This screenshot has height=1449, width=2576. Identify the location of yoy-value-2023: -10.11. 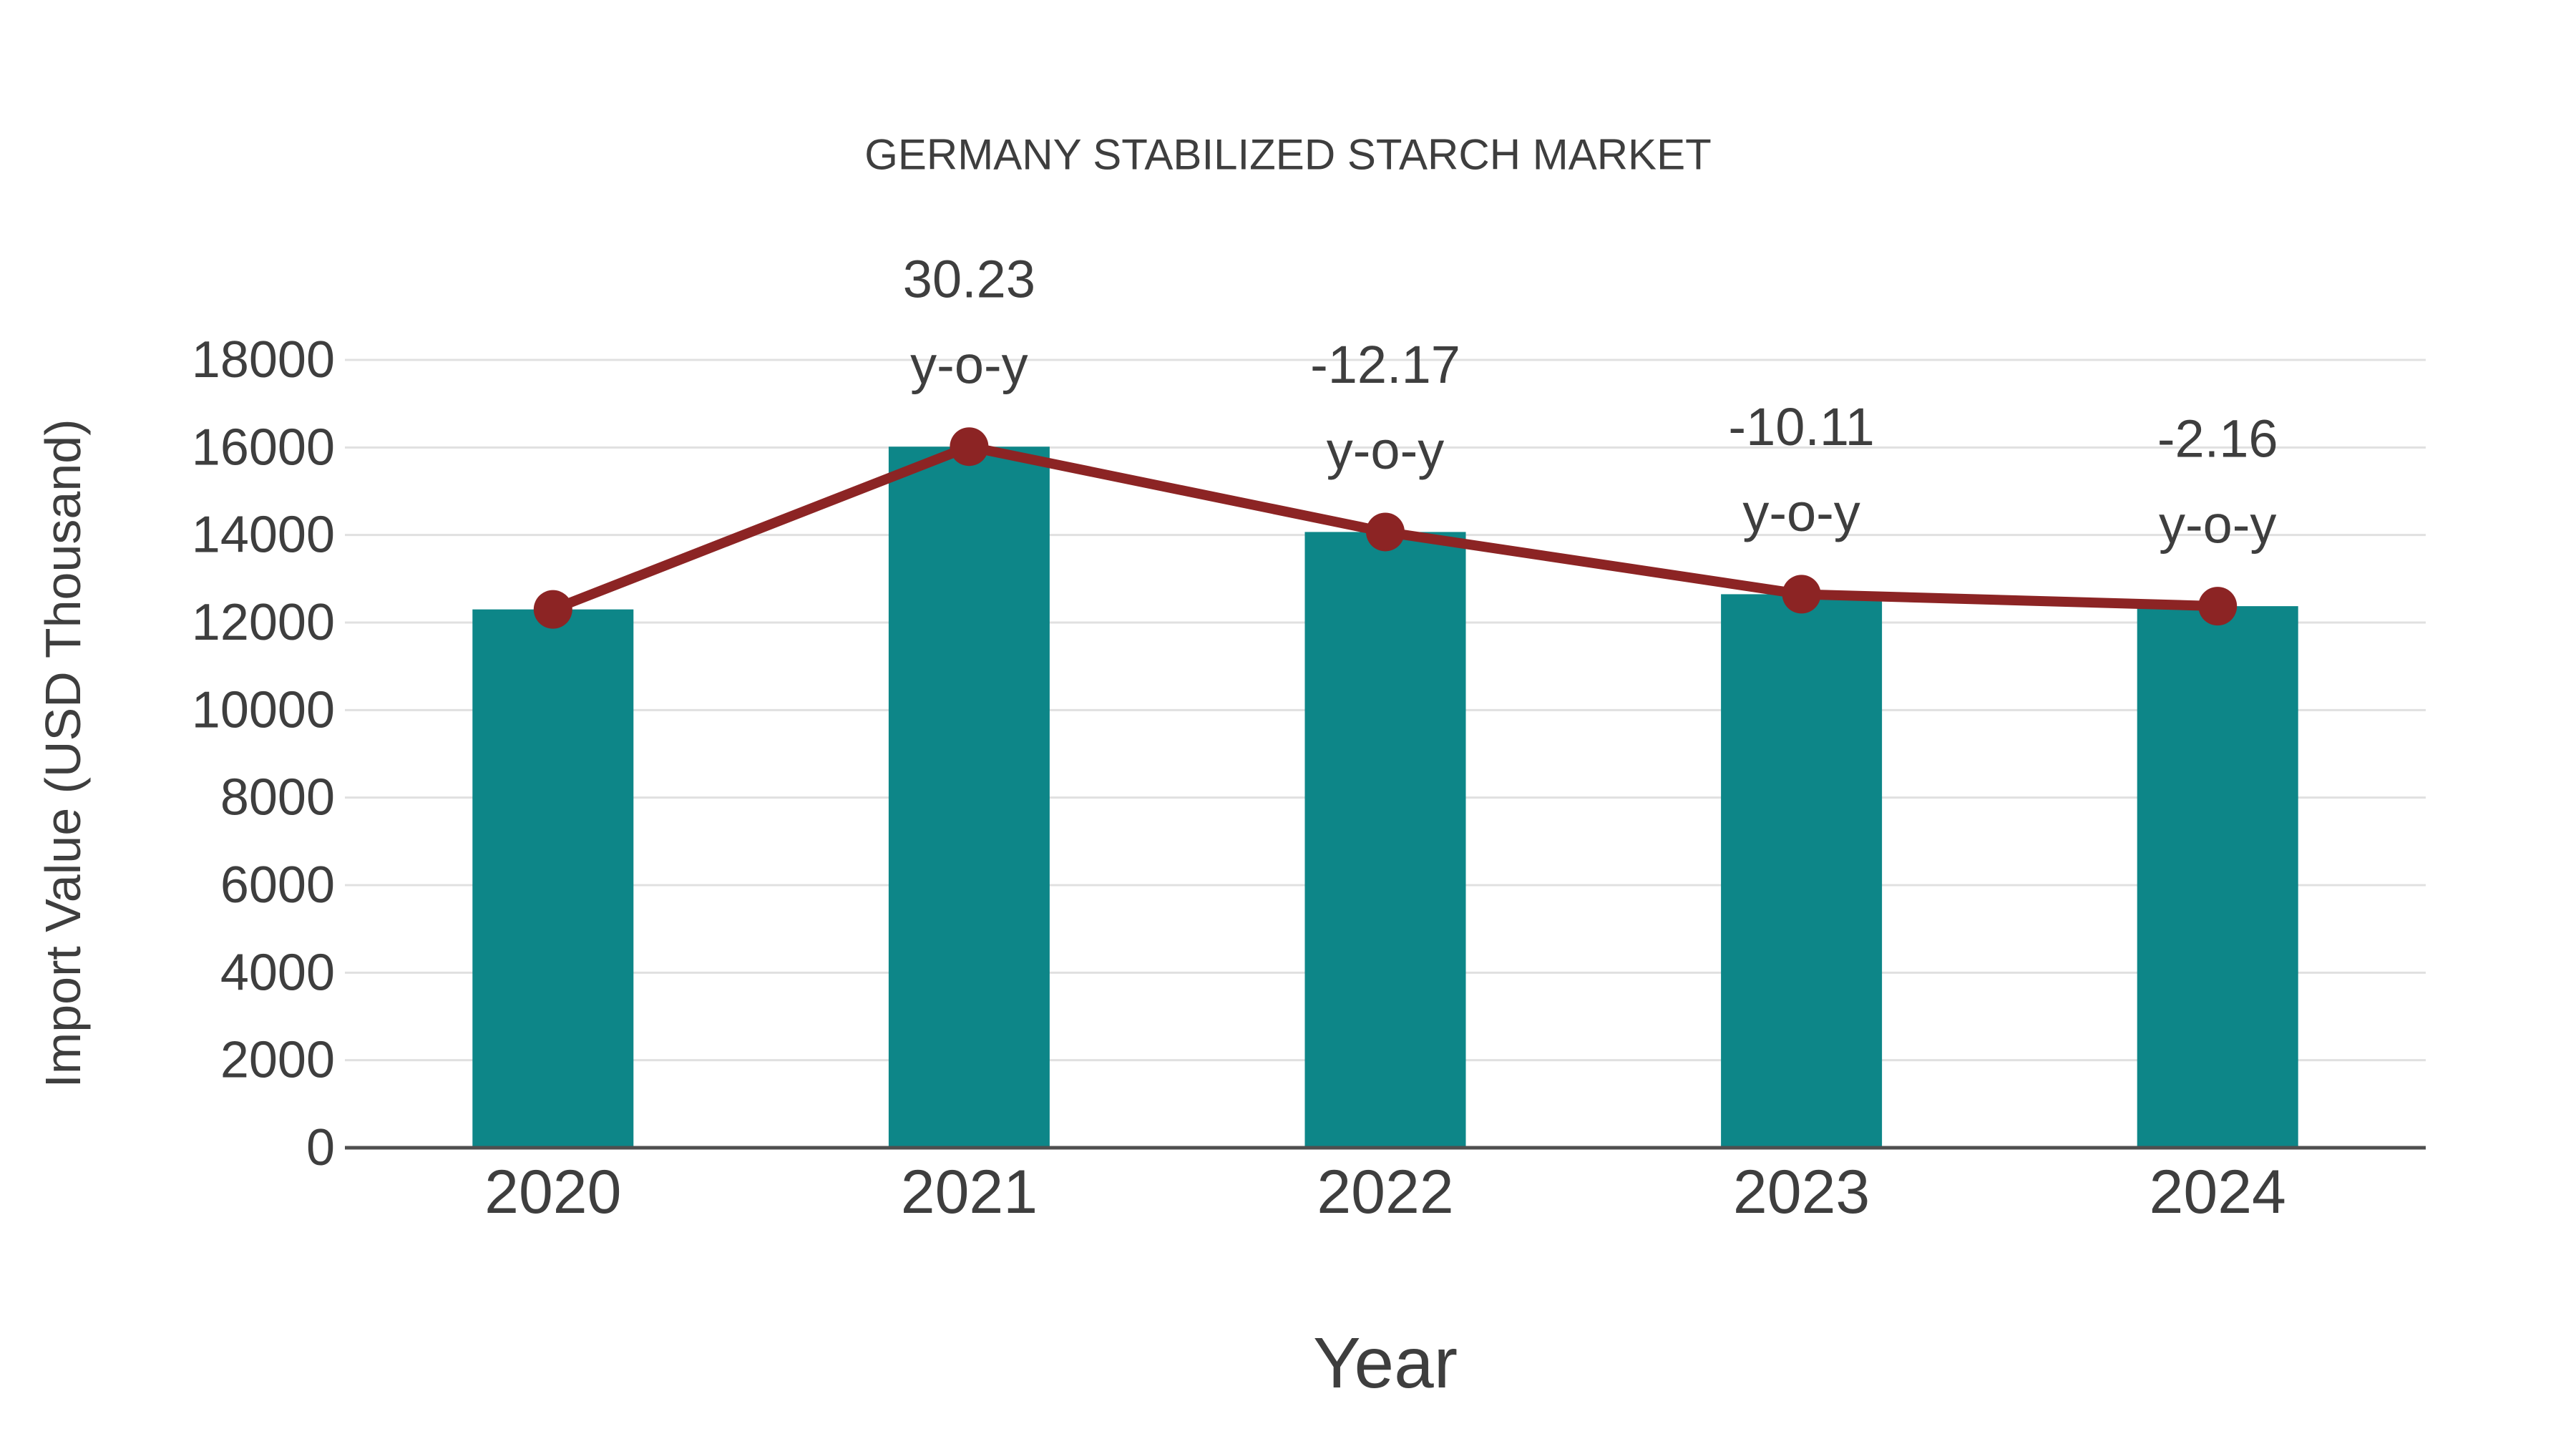
(1801, 427).